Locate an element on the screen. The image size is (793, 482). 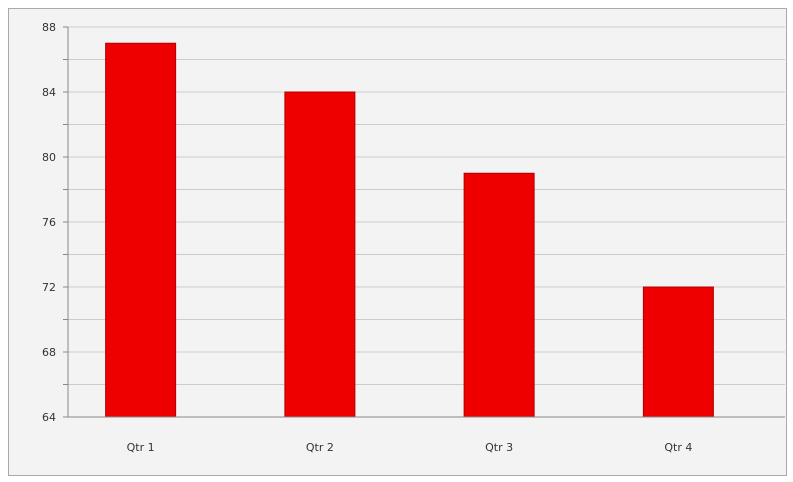
y-tick-label: 64 is located at coordinates (49, 417).